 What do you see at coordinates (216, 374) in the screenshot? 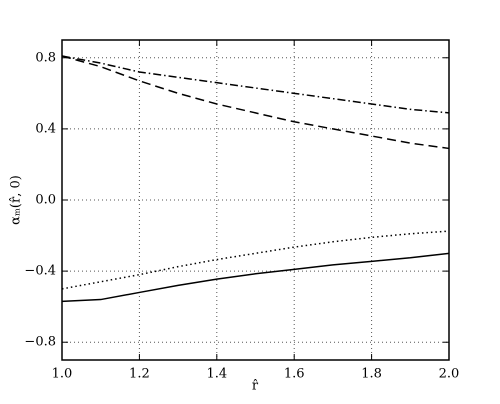
I see `x-tick-label: 1.4` at bounding box center [216, 374].